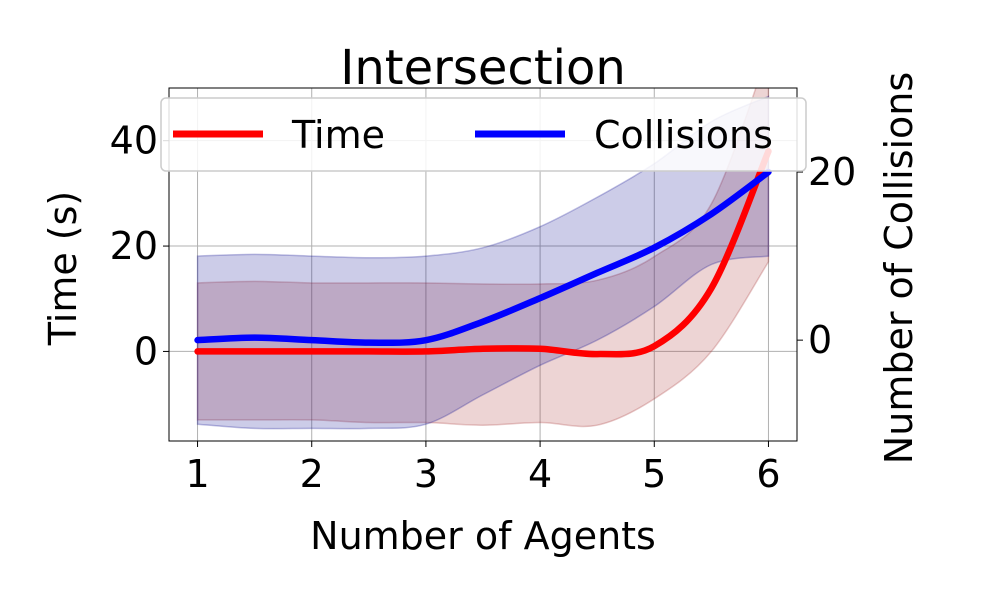  Describe the element at coordinates (899, 268) in the screenshot. I see `y2-axis-label: Number of Collisions` at that location.